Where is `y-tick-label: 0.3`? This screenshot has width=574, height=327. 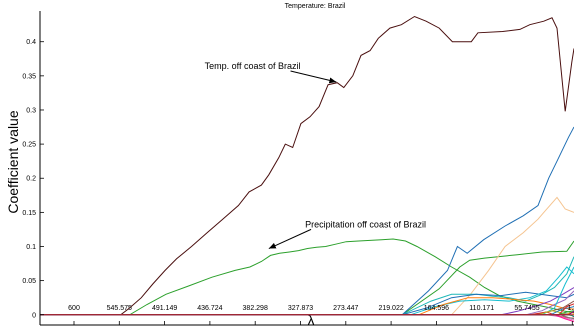
y-tick-label: 0.3 is located at coordinates (31, 110).